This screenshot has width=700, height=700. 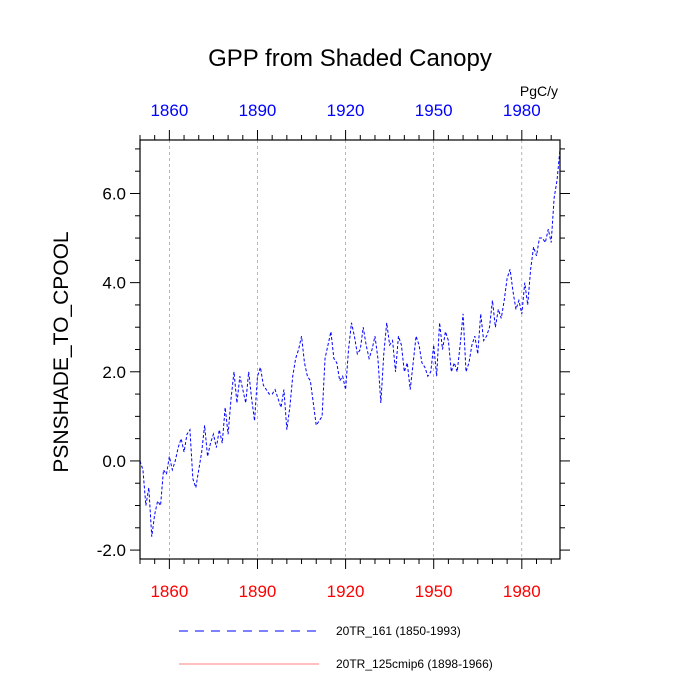 What do you see at coordinates (258, 591) in the screenshot?
I see `x-tick-label-bottom-1: 1890` at bounding box center [258, 591].